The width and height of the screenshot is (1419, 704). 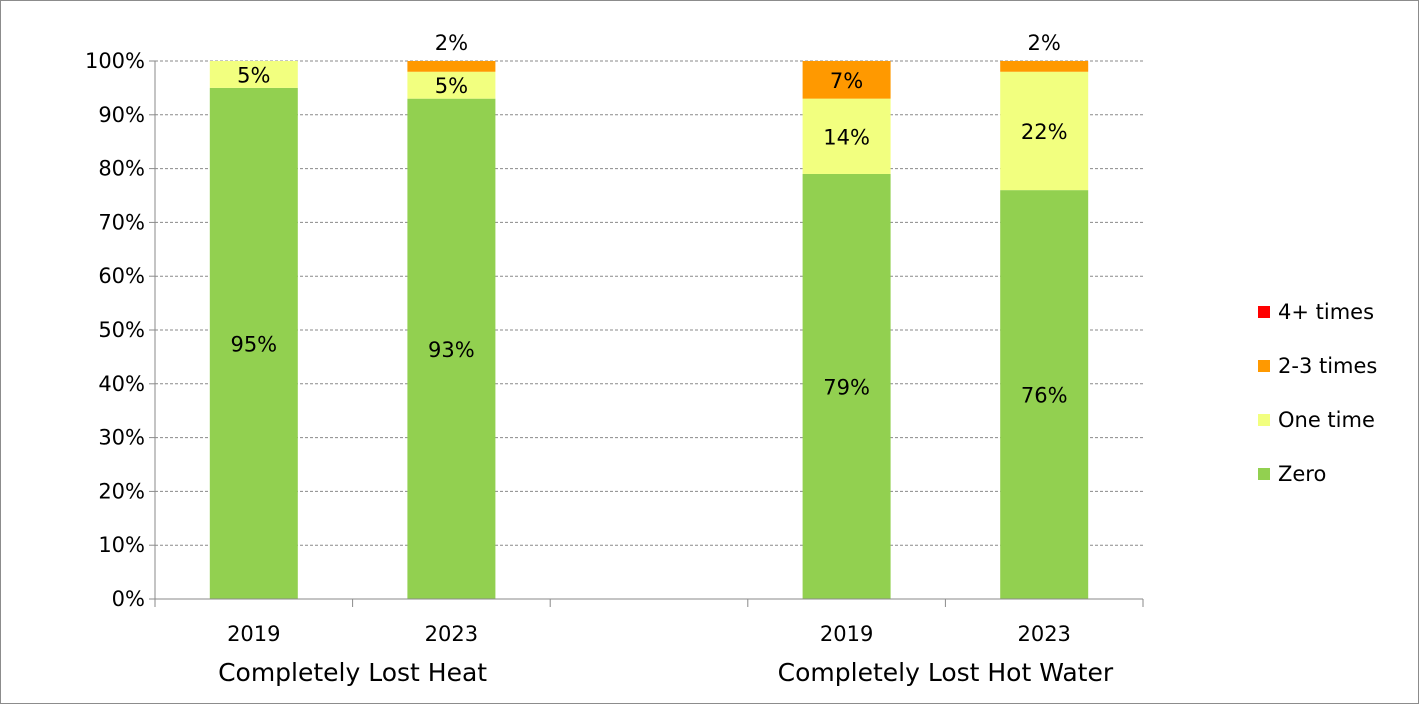 What do you see at coordinates (946, 672) in the screenshot?
I see `group-label: Completely Lost Hot Water` at bounding box center [946, 672].